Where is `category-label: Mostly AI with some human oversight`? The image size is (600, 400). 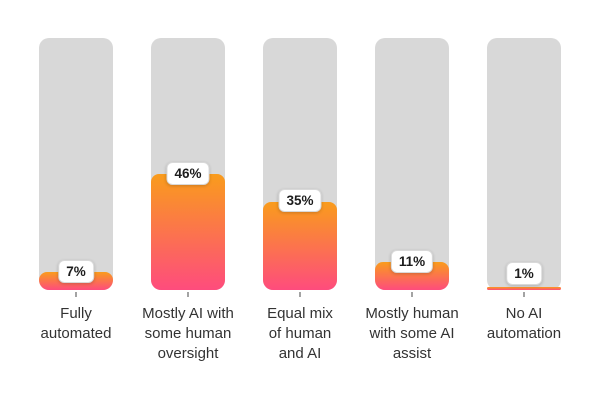 category-label: Mostly AI with some human oversight is located at coordinates (188, 333).